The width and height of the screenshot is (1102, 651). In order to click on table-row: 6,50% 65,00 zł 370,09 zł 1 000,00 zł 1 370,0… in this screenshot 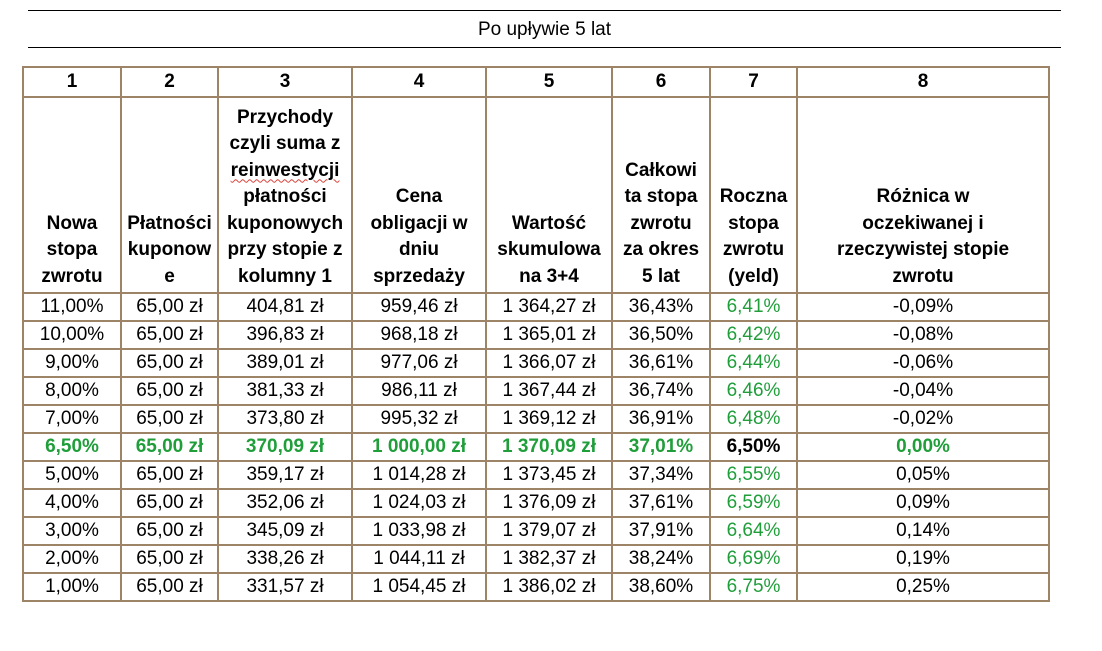, I will do `click(536, 447)`.